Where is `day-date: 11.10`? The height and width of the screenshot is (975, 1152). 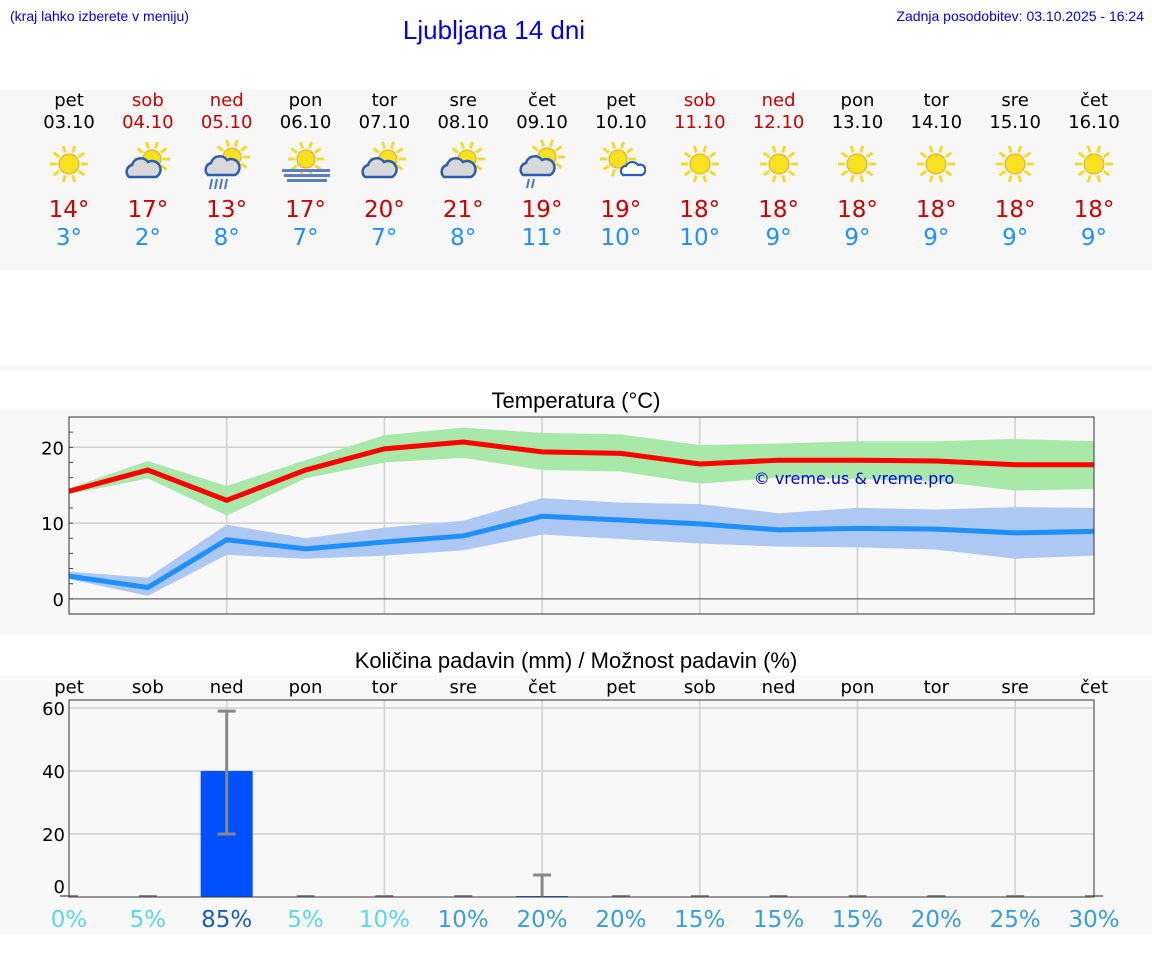 day-date: 11.10 is located at coordinates (700, 122).